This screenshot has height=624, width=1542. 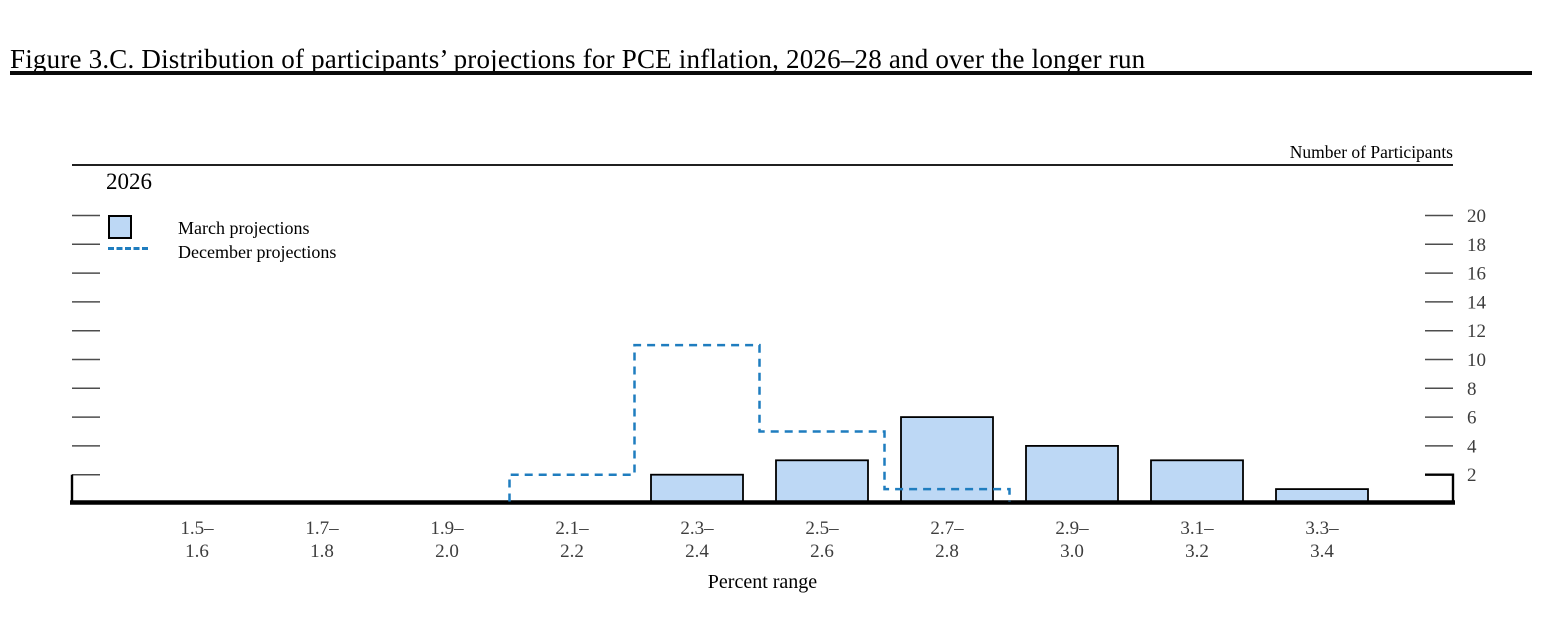 What do you see at coordinates (1476, 331) in the screenshot?
I see `y-tick-label: 12` at bounding box center [1476, 331].